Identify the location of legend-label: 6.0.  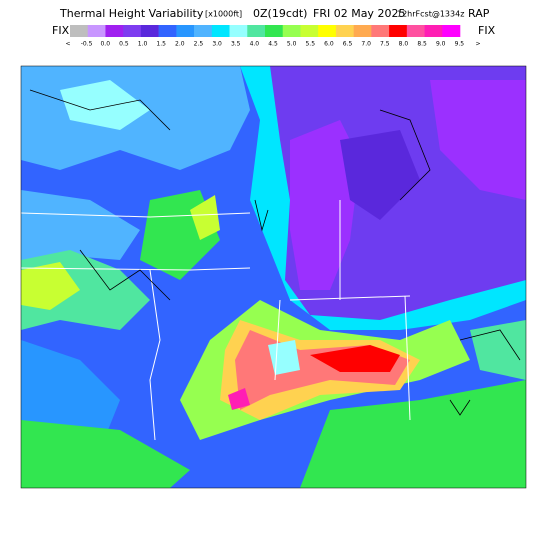
(329, 44).